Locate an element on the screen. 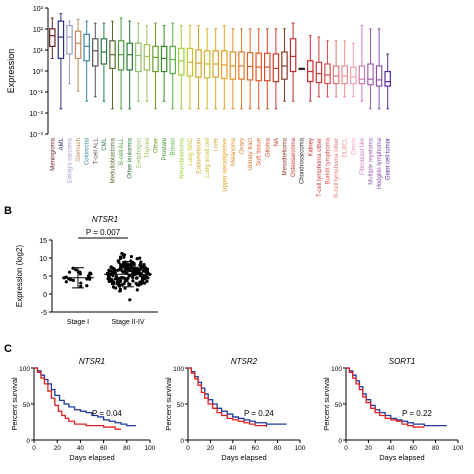 The width and height of the screenshot is (474, 474). category-label: Breast is located at coordinates (174, 147).